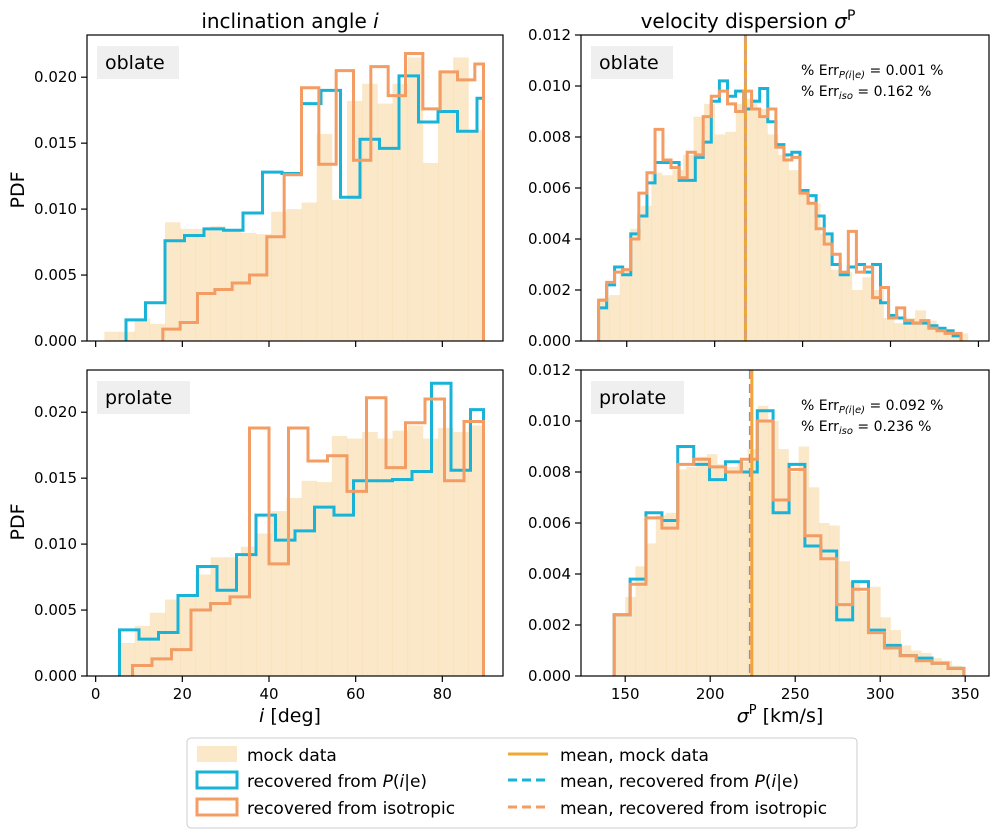 Image resolution: width=997 pixels, height=836 pixels. What do you see at coordinates (290, 21) in the screenshot?
I see `title-inclination: inclination angle i` at bounding box center [290, 21].